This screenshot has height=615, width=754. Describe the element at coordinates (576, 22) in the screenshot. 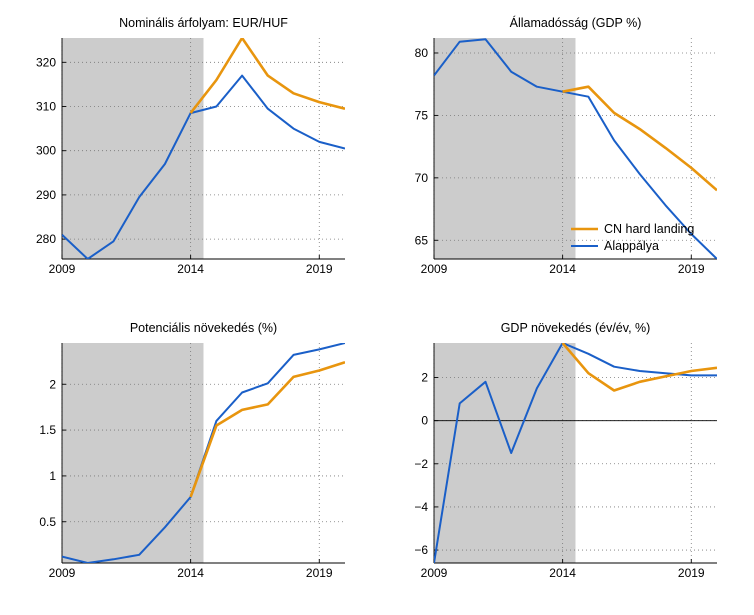

I see `chart-title: Államadósság (GDP %)` at that location.